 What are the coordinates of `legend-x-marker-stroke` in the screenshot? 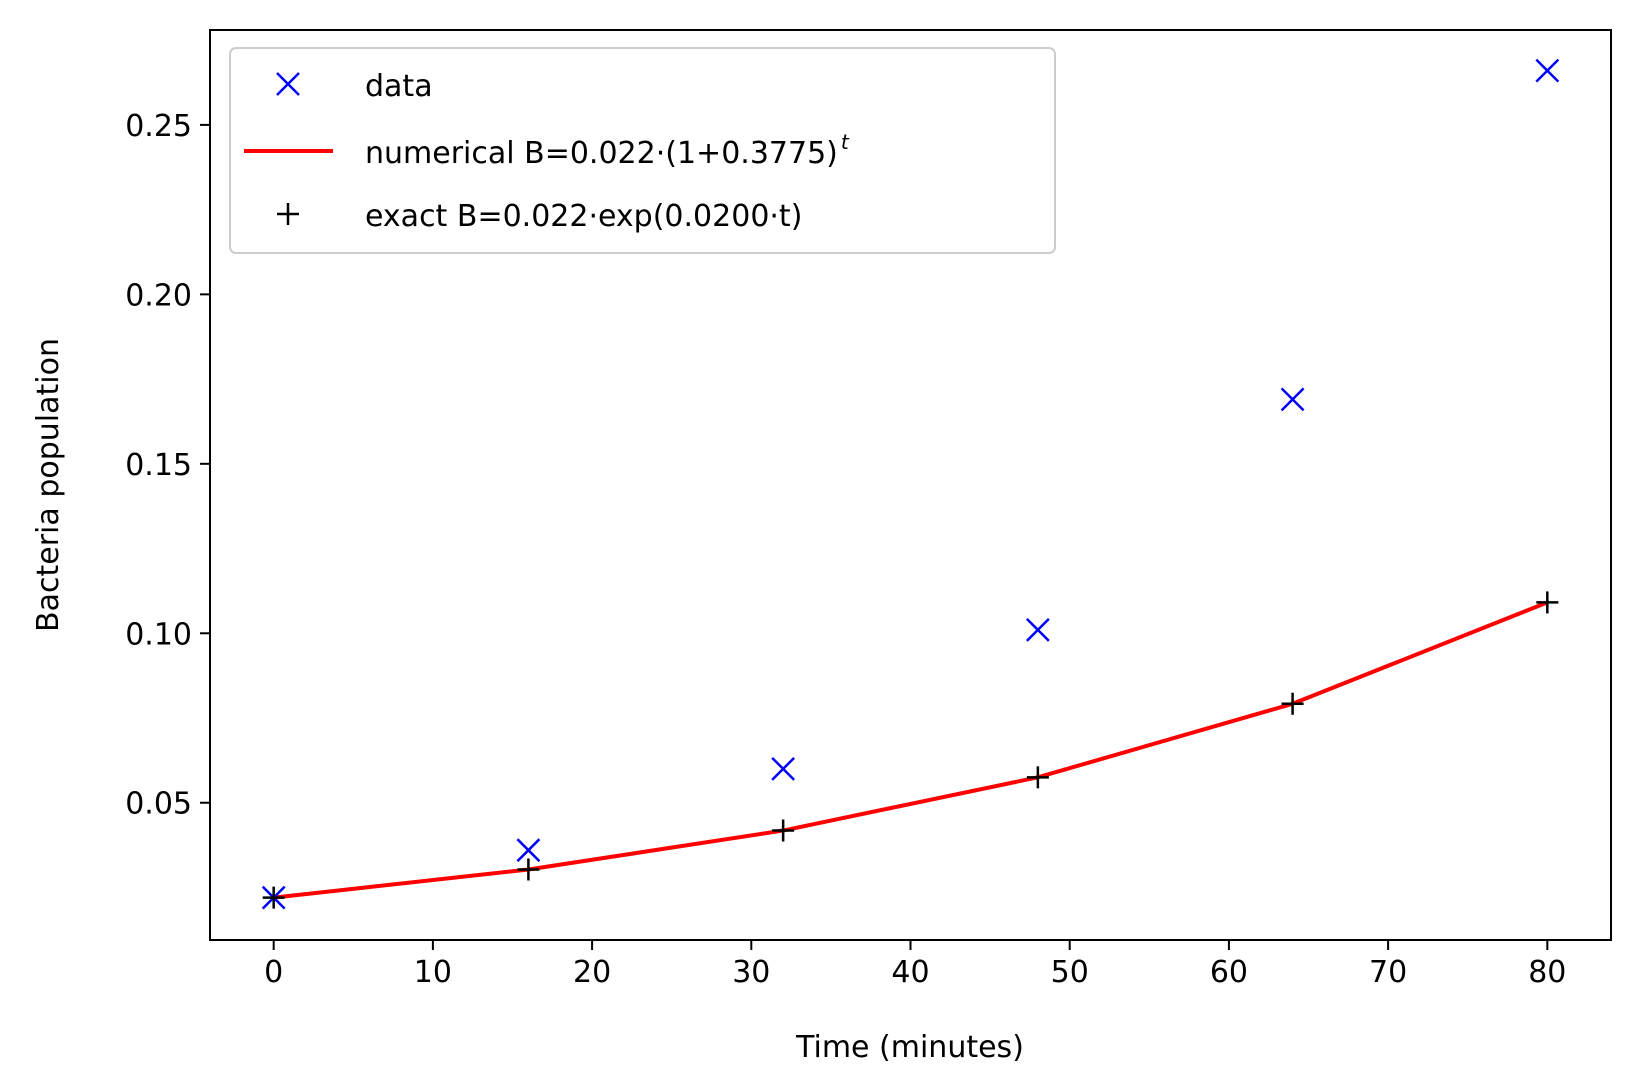 It's located at (288, 84).